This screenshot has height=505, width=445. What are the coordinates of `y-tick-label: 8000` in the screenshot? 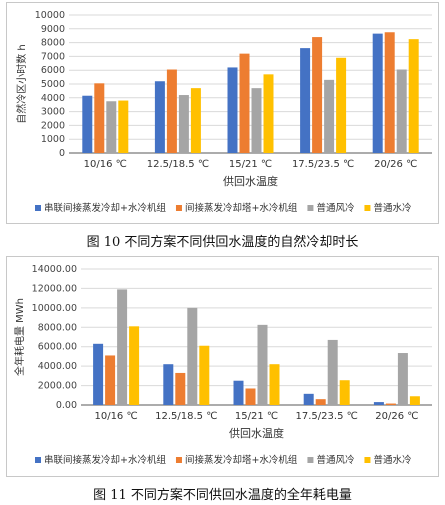 It's located at (53, 43).